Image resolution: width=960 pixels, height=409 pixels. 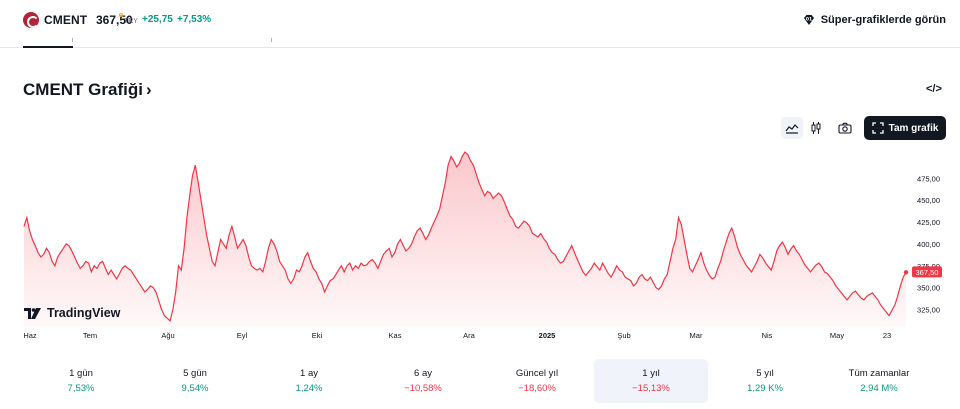 I want to click on period-tab: 1 yıl −15,13%, so click(x=651, y=381).